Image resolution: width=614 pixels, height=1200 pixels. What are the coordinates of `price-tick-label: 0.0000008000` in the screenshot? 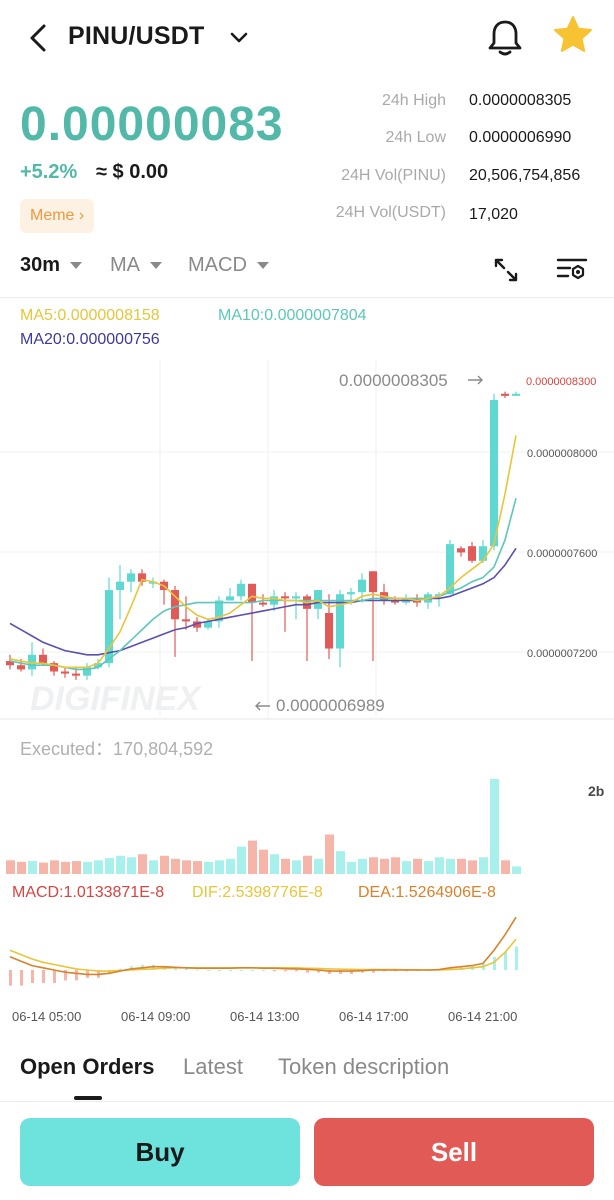 It's located at (562, 454).